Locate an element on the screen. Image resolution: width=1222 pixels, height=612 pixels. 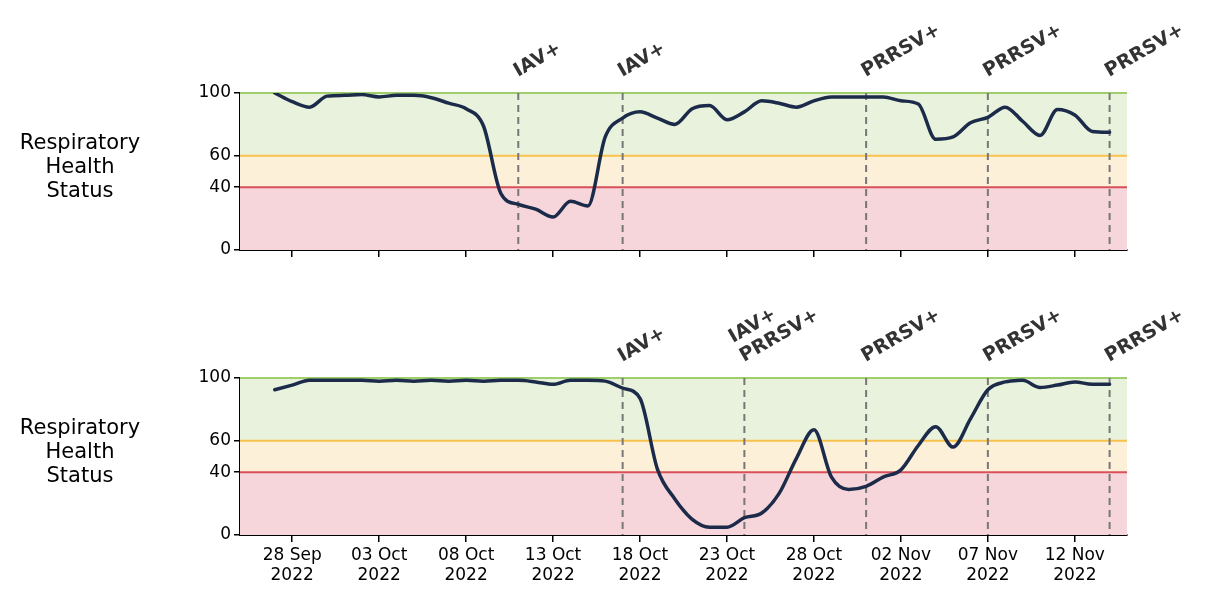
x-tick-label: 07 Nov 2022 is located at coordinates (987, 564).